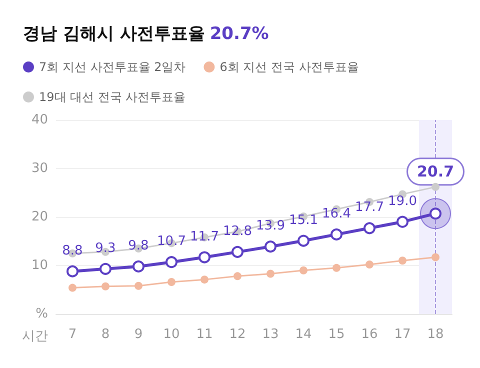 The height and width of the screenshot is (368, 480). I want to click on x-tick-label: 7, so click(72, 334).